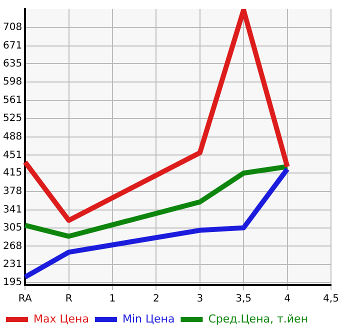  Describe the element at coordinates (244, 299) in the screenshot. I see `x-tick-label: 3,5` at that location.